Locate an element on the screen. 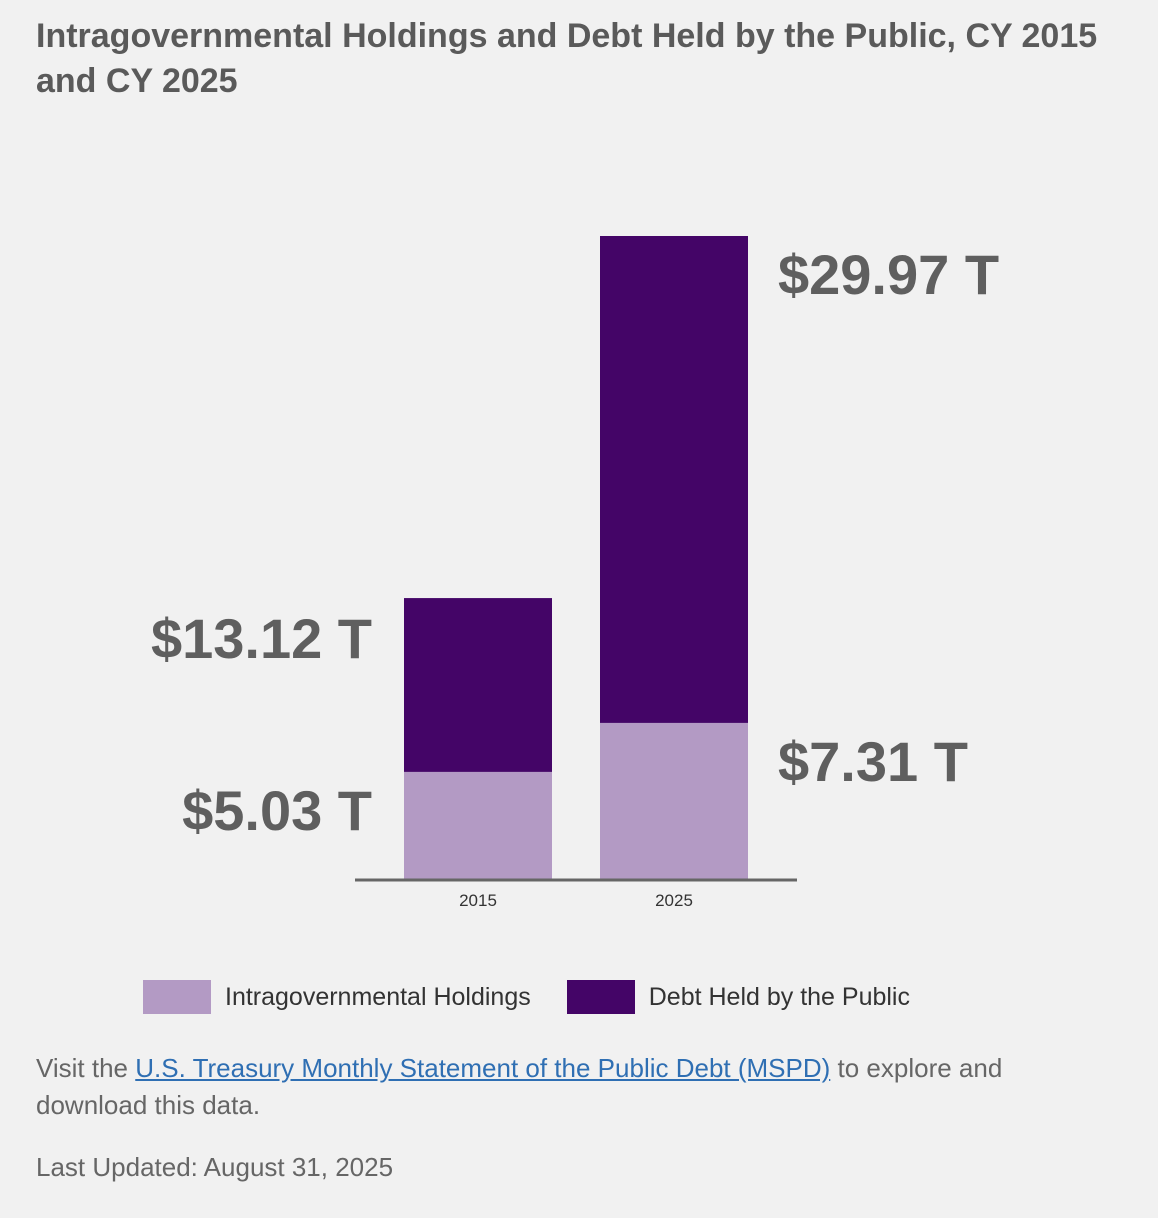  x-tick-label-2025: 2025 is located at coordinates (674, 900).